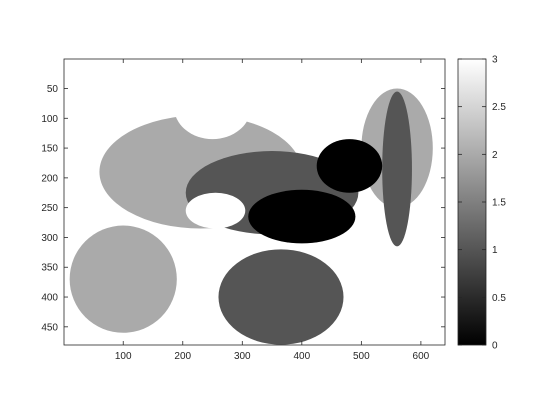  What do you see at coordinates (242, 356) in the screenshot?
I see `x-tick-label: 300` at bounding box center [242, 356].